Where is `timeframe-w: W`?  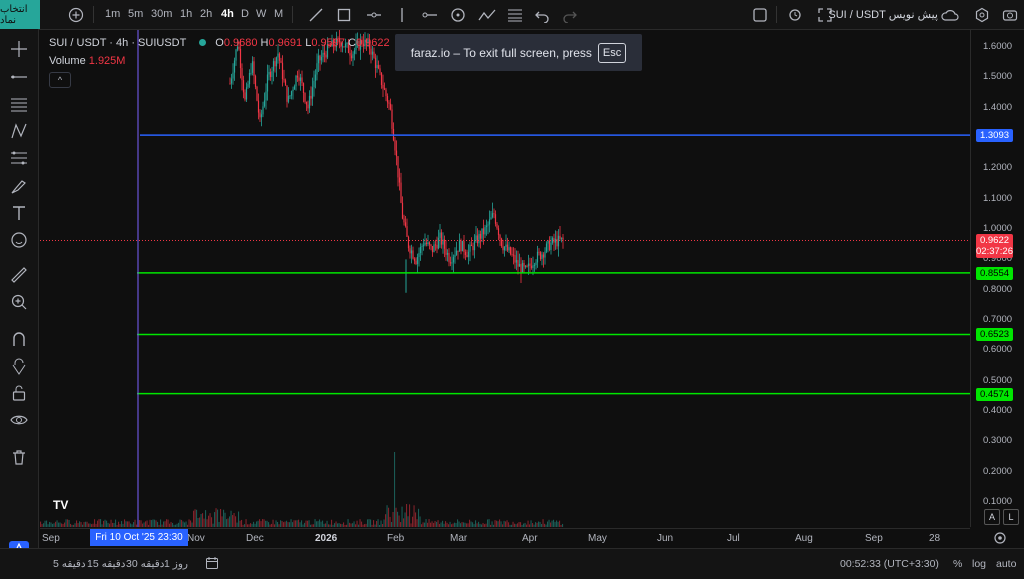
timeframe-w: W is located at coordinates (261, 14).